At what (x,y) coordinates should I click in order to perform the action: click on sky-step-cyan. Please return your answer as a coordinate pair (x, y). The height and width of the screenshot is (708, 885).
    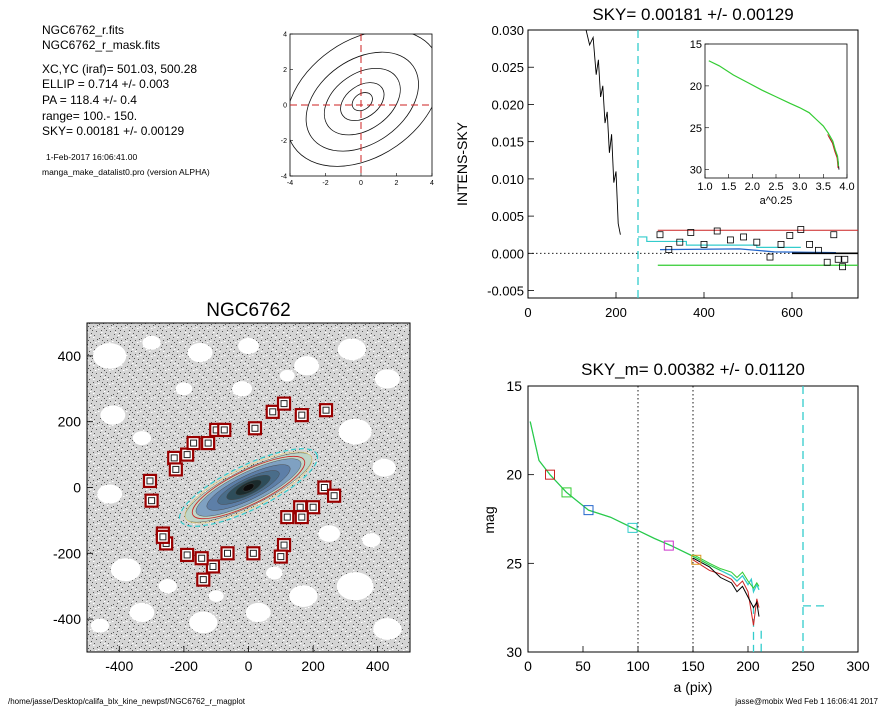
    Looking at the image, I should click on (719, 242).